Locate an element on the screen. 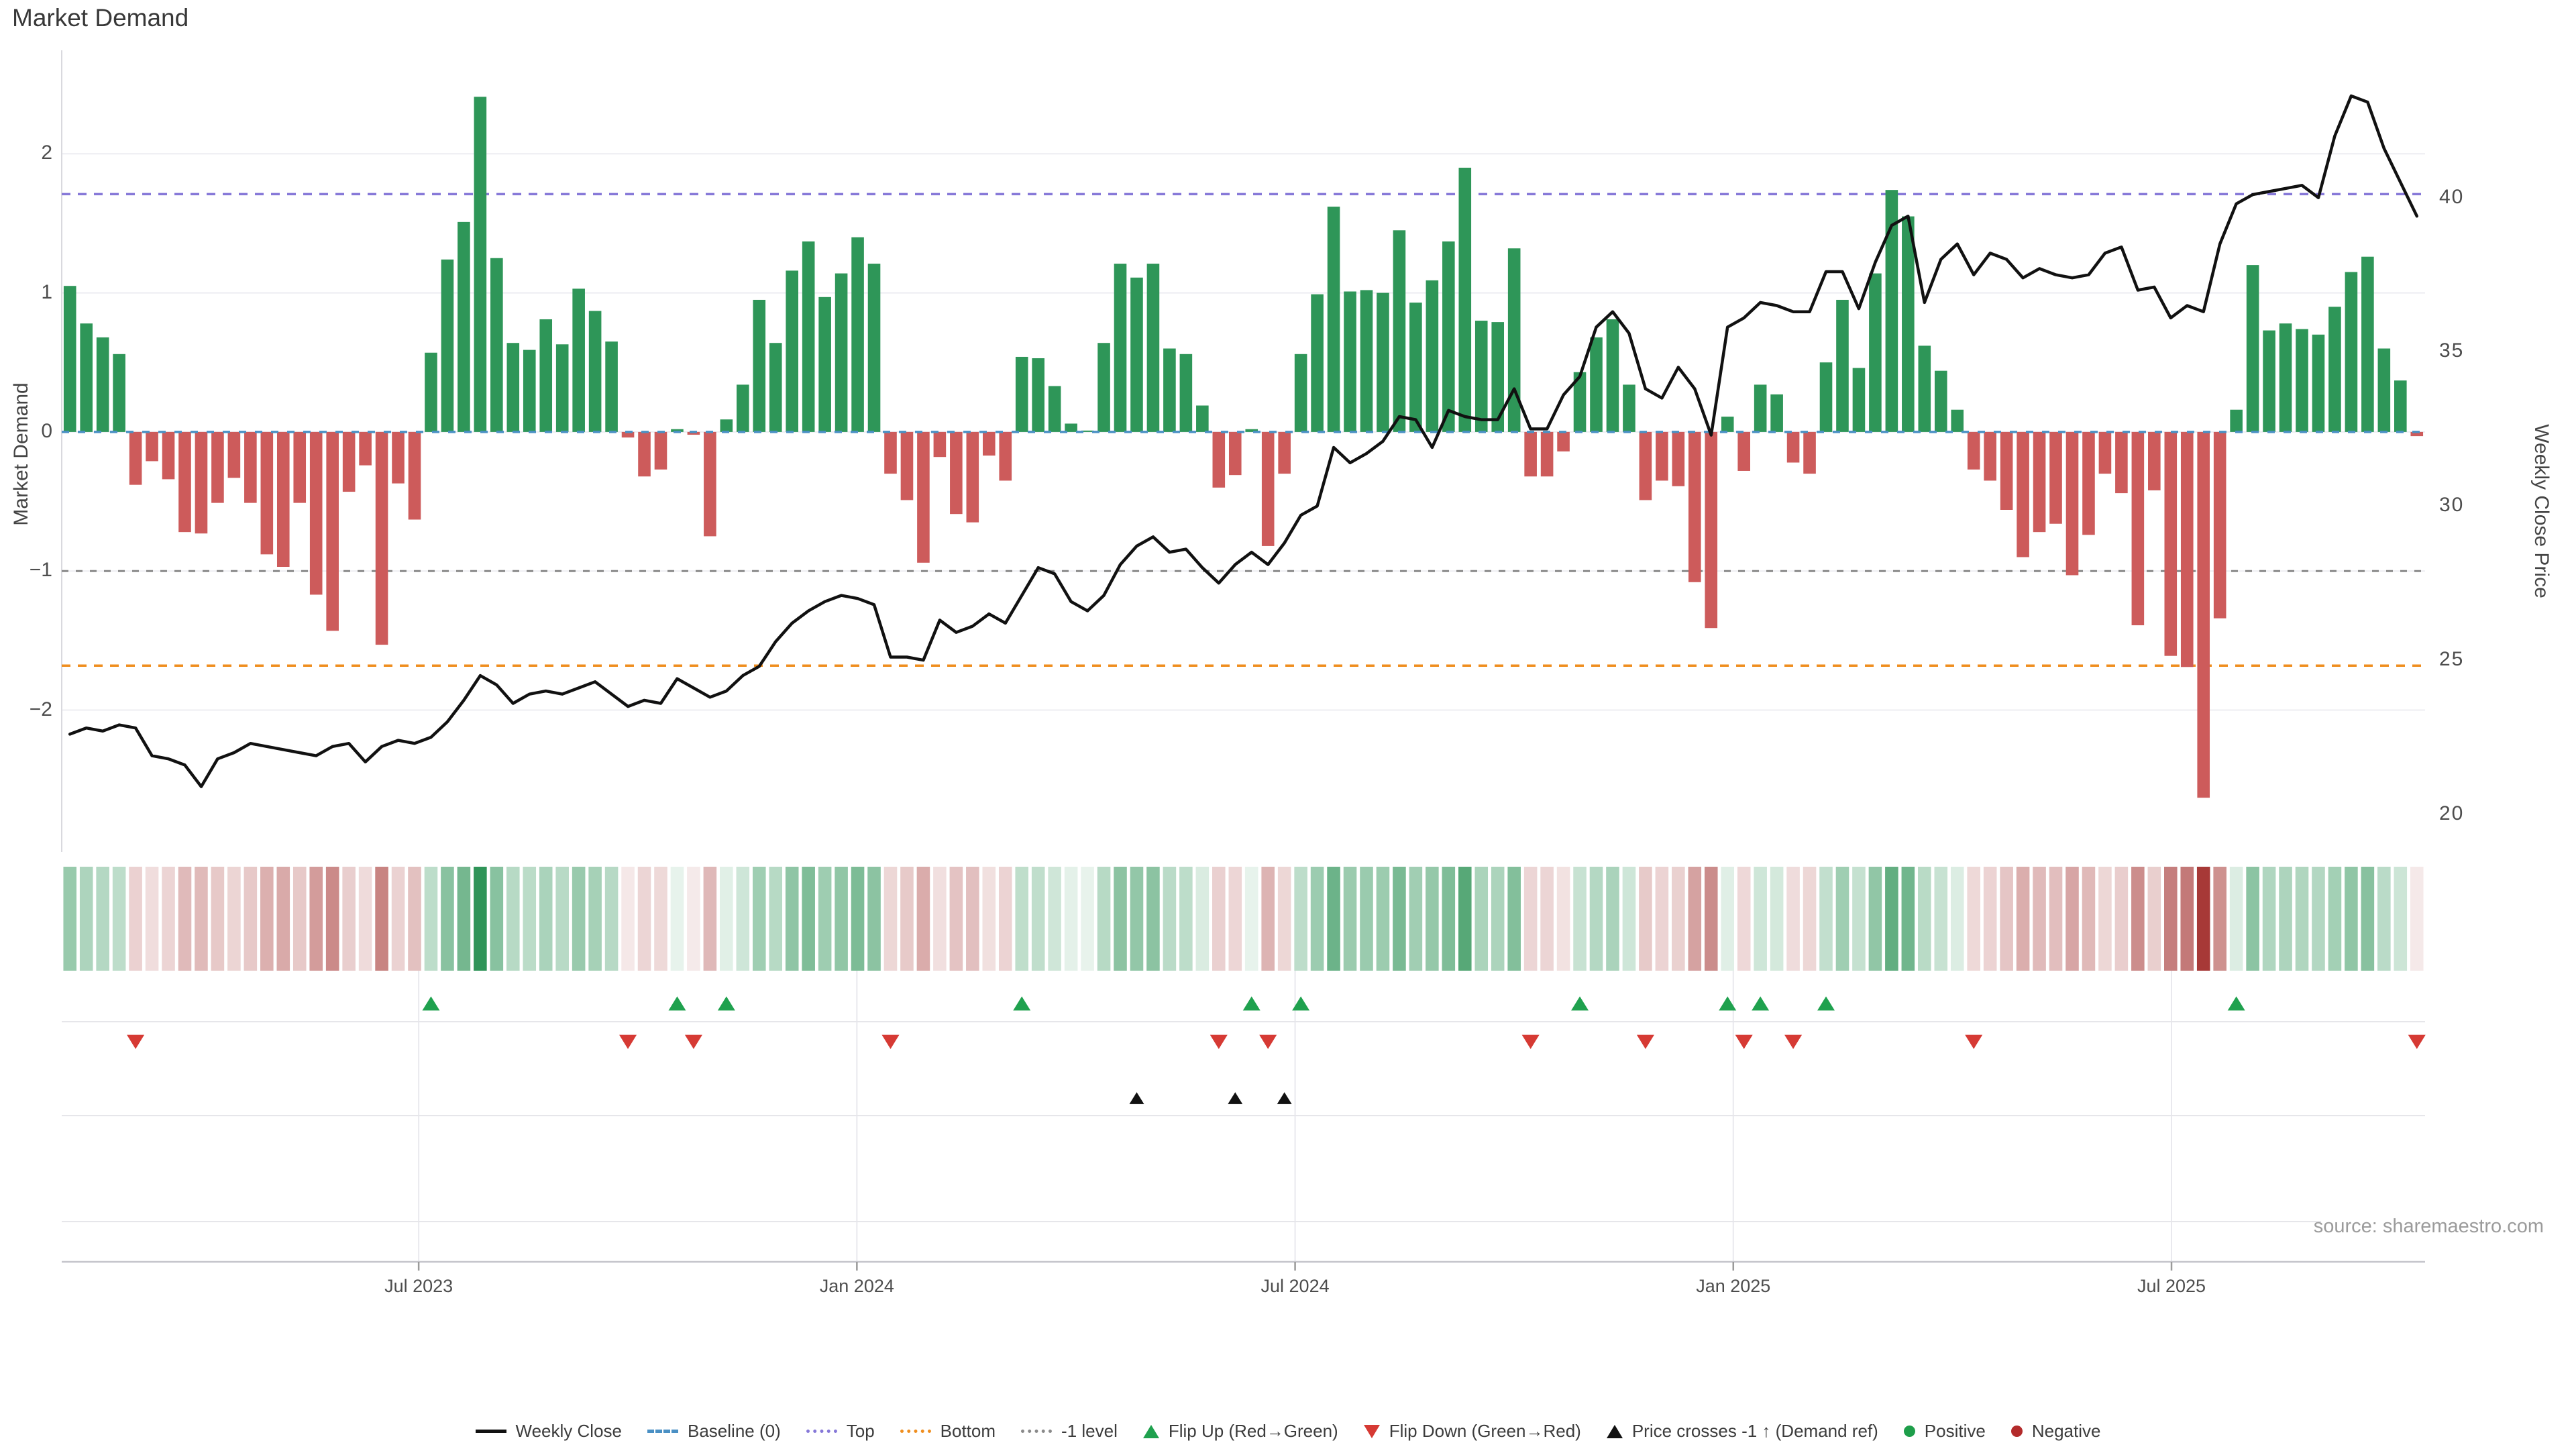 The image size is (2576, 1449). legend-item: Price crosses -1 ↑ (Demand ref) is located at coordinates (1742, 1431).